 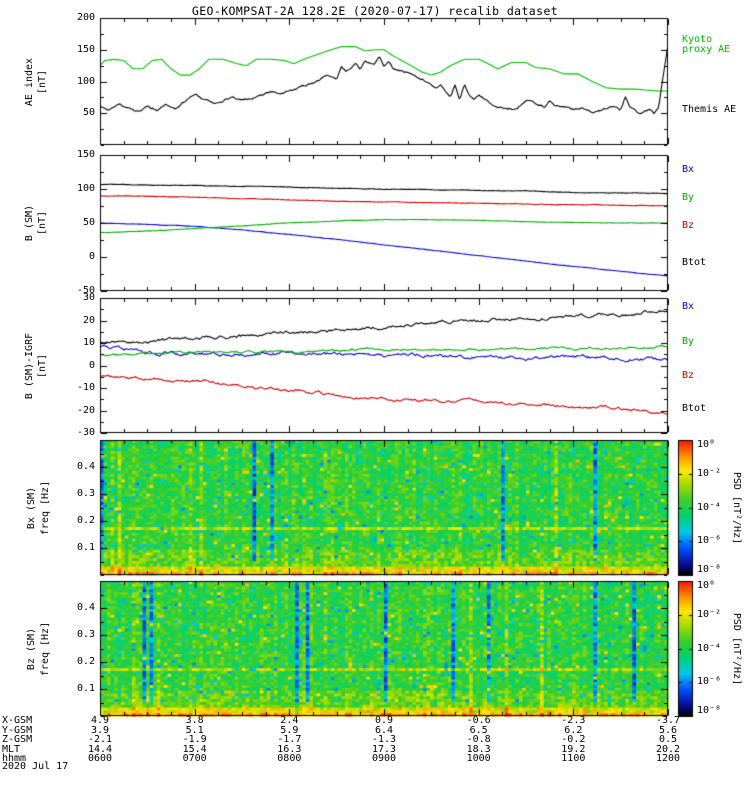 What do you see at coordinates (289, 739) in the screenshot?
I see `axis-row-value: -1.7` at bounding box center [289, 739].